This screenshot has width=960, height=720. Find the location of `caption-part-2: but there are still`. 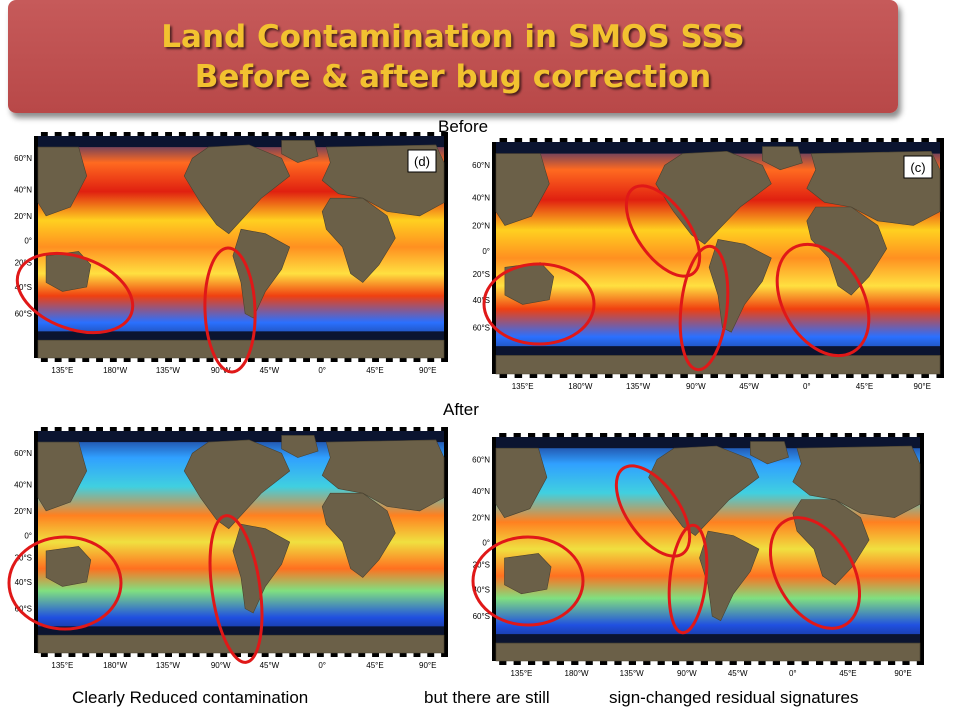

caption-part-2: but there are still is located at coordinates (487, 697).